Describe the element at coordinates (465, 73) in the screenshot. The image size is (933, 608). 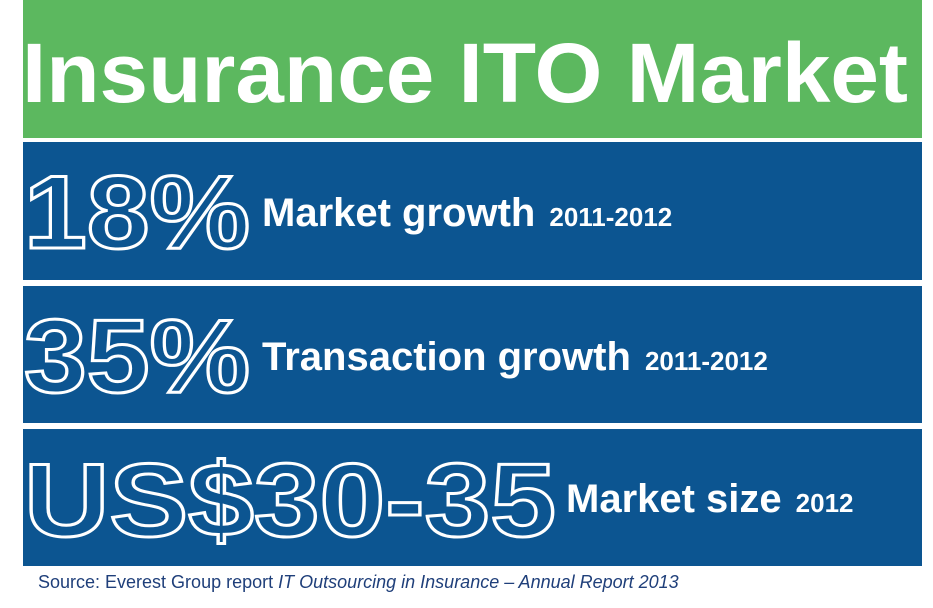
I see `title: Insurance ITO Market` at that location.